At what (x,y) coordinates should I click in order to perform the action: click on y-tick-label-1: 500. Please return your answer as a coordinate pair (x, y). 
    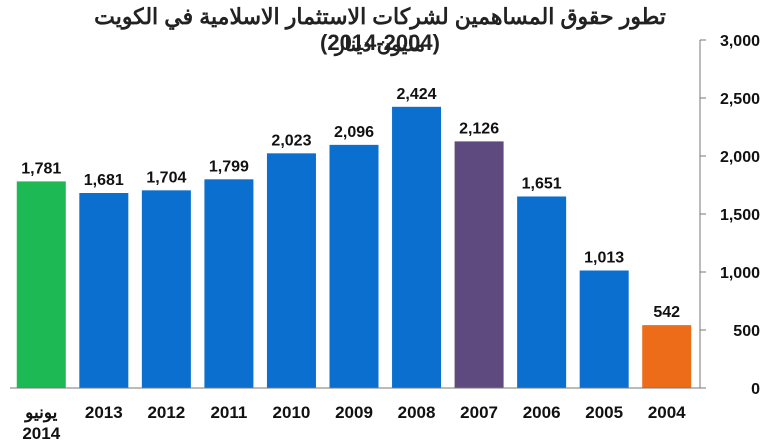
    Looking at the image, I should click on (746, 331).